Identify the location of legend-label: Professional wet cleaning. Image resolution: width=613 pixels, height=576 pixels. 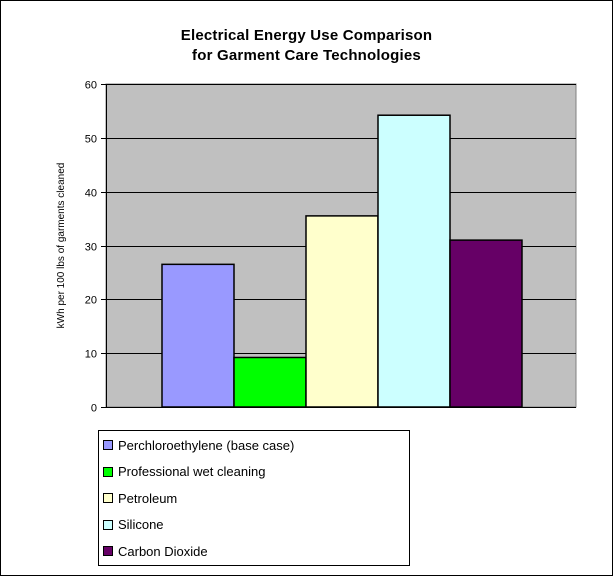
(192, 471).